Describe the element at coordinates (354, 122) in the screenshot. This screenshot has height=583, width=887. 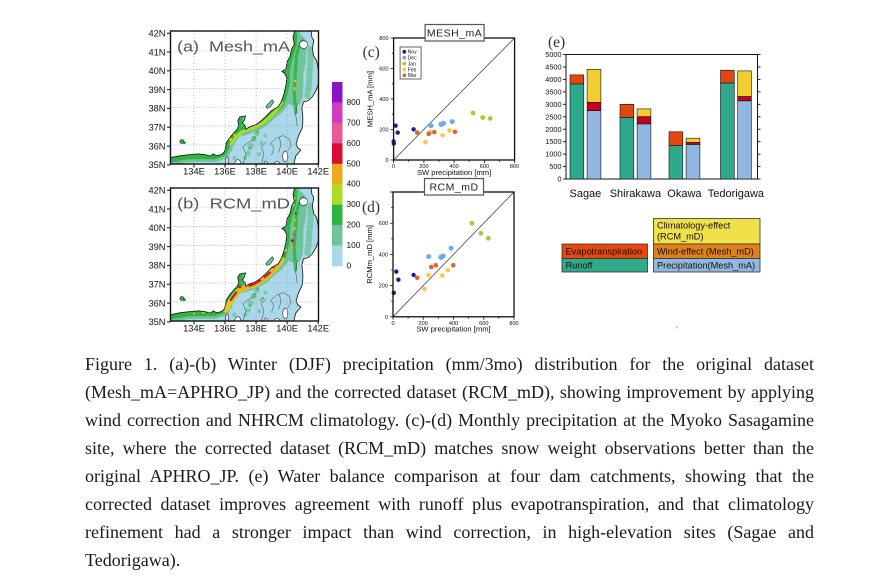
I see `svg-text: 700` at that location.